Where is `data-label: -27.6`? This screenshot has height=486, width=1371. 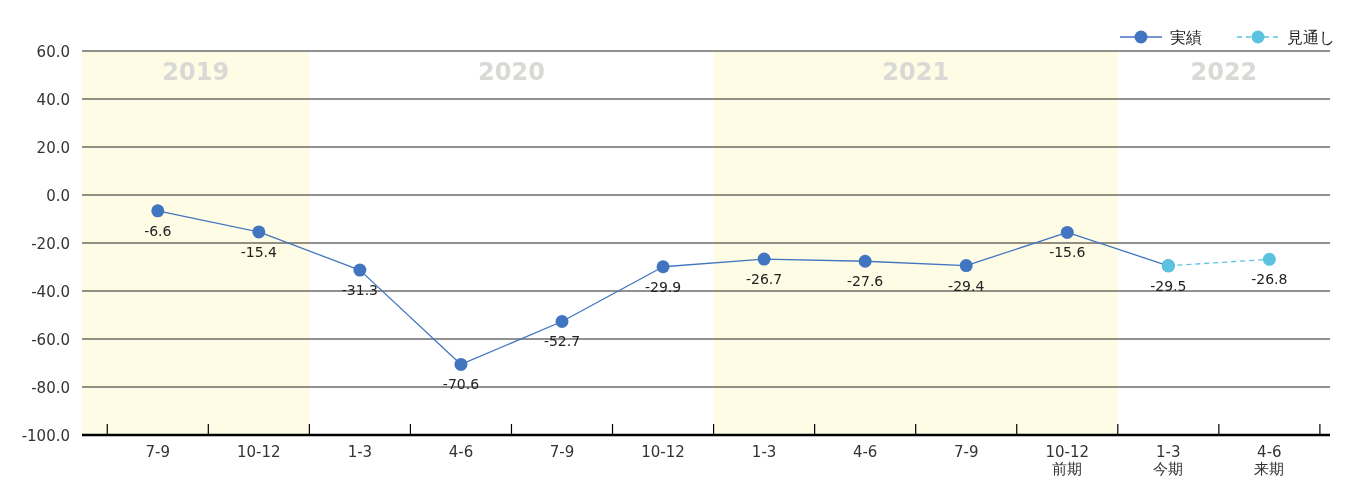
data-label: -27.6 is located at coordinates (865, 281).